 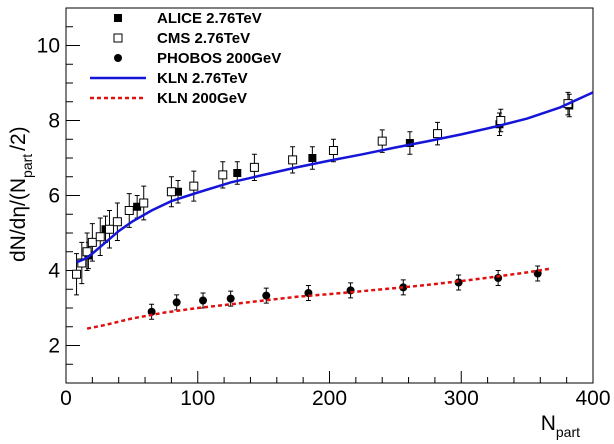 I want to click on legend-label: CMS 2.76TeV, so click(x=203, y=38).